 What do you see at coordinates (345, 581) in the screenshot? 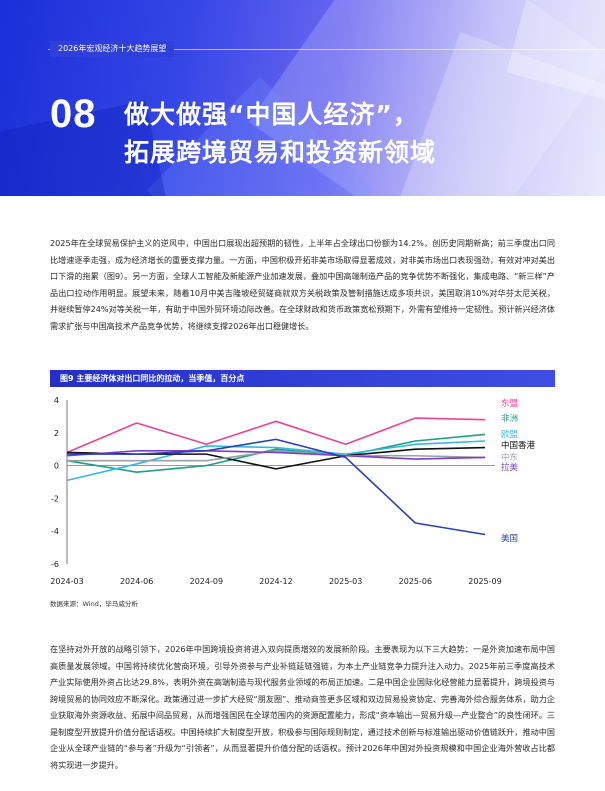
I see `x-tick-label: 2025-03` at bounding box center [345, 581].